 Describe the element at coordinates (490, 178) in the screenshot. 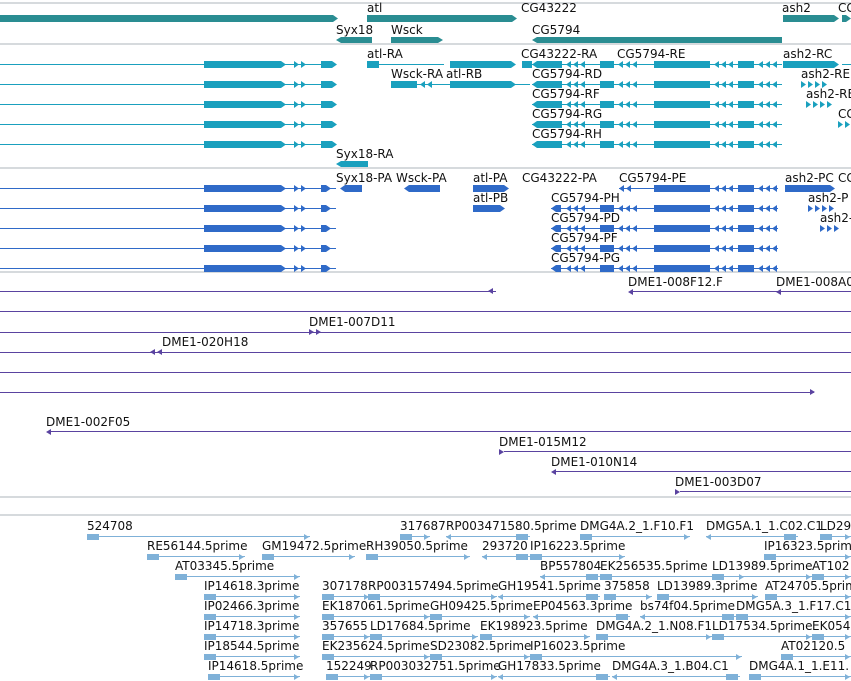

I see `protein-label: atl-PA` at that location.